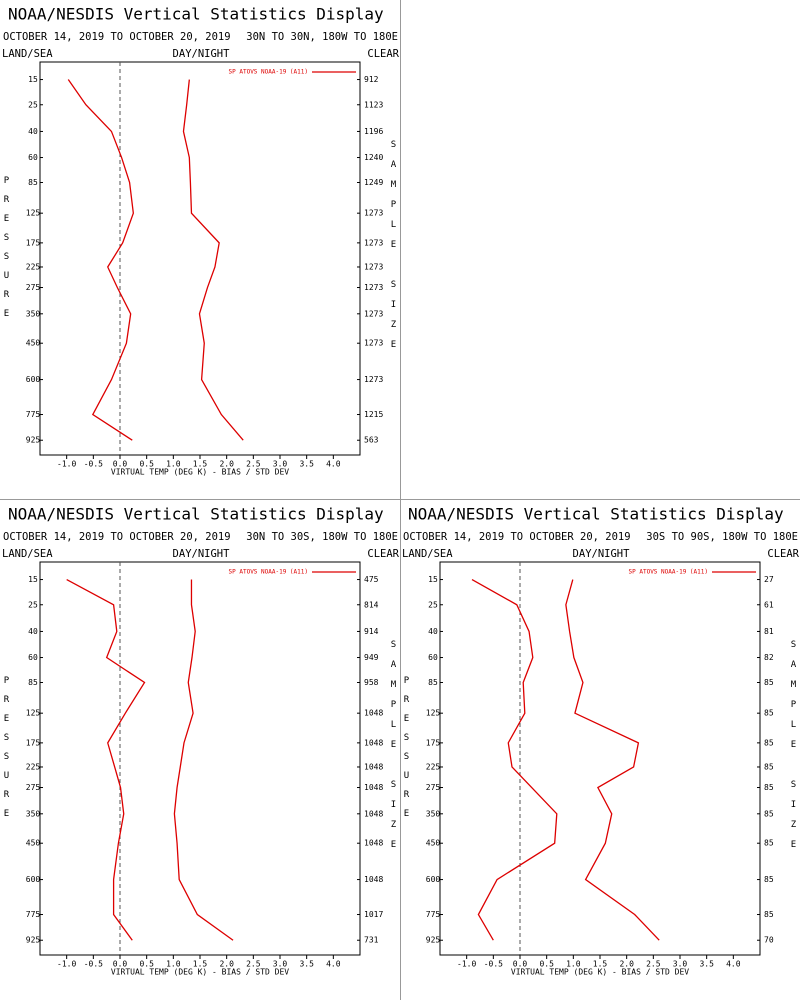 This screenshot has width=800, height=1000. I want to click on sample-size-label: 949, so click(371, 657).